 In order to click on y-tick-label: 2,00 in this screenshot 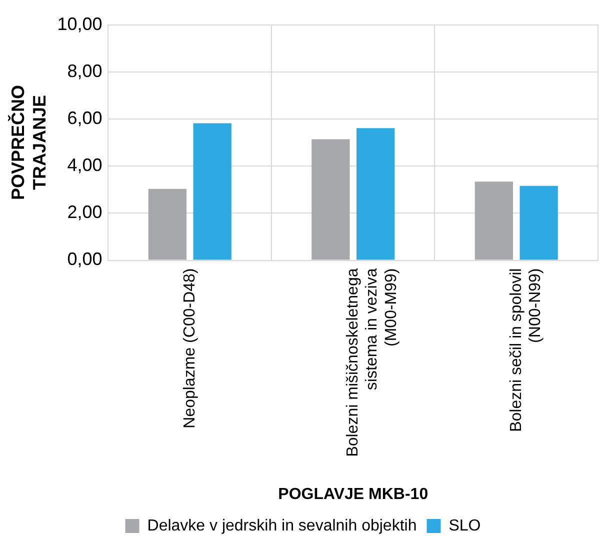, I will do `click(84, 212)`.